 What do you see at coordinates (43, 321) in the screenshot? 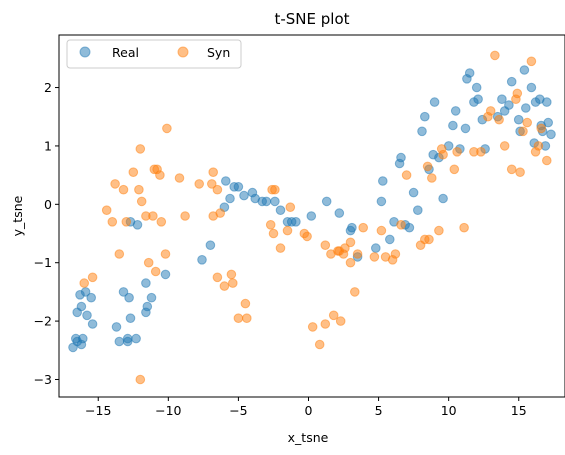
I see `y-tick-label: −2` at bounding box center [43, 321].